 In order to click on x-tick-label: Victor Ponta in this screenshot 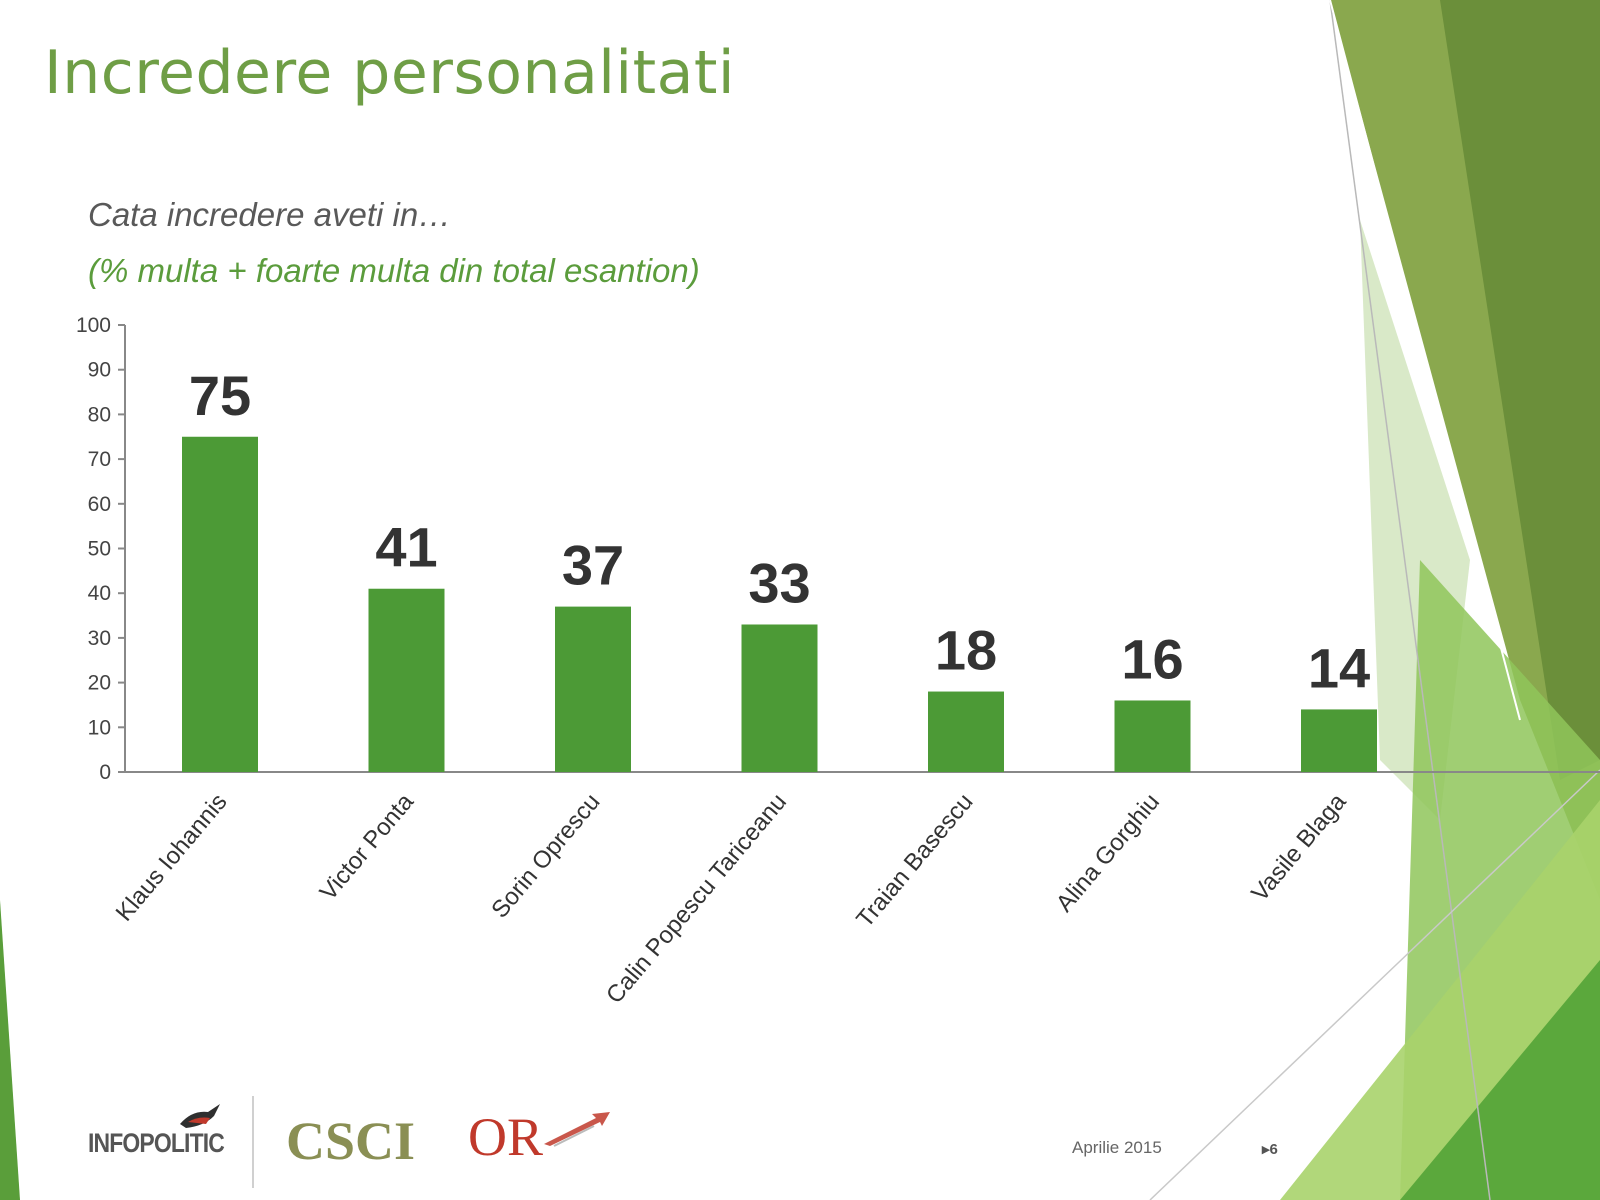, I will do `click(367, 847)`.